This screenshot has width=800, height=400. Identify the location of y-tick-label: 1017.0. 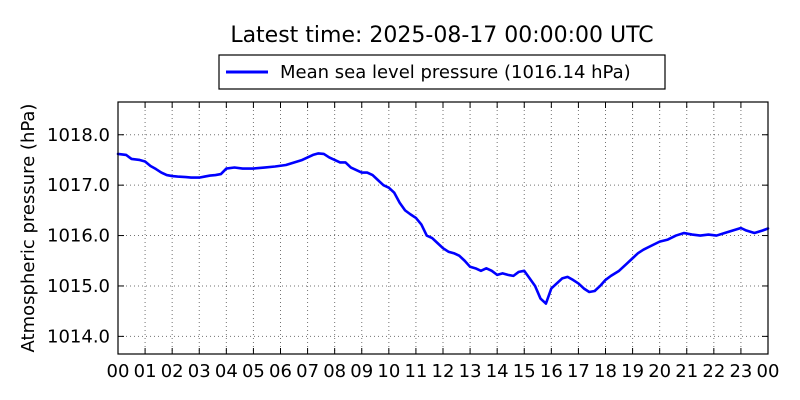
(78, 185).